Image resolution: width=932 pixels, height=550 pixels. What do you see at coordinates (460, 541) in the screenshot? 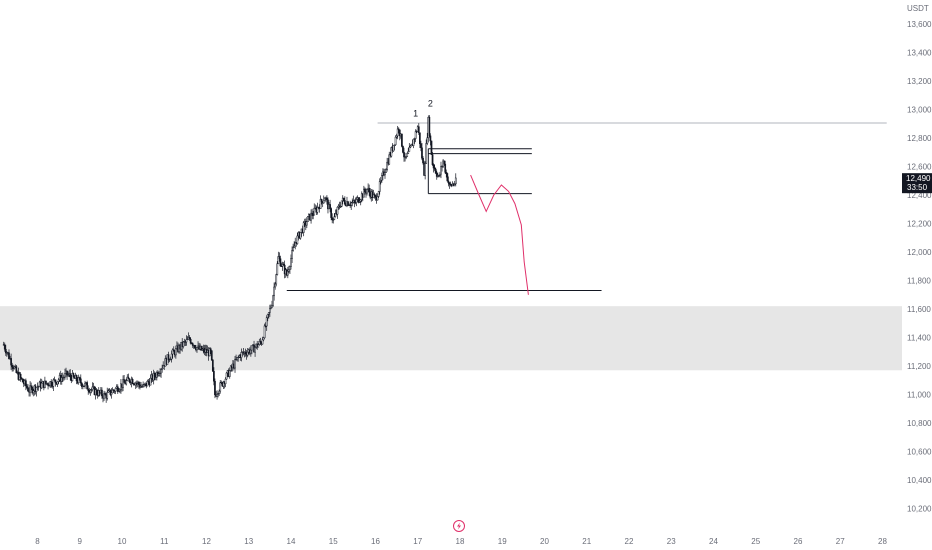
I see `x-tick-label: 18` at bounding box center [460, 541].